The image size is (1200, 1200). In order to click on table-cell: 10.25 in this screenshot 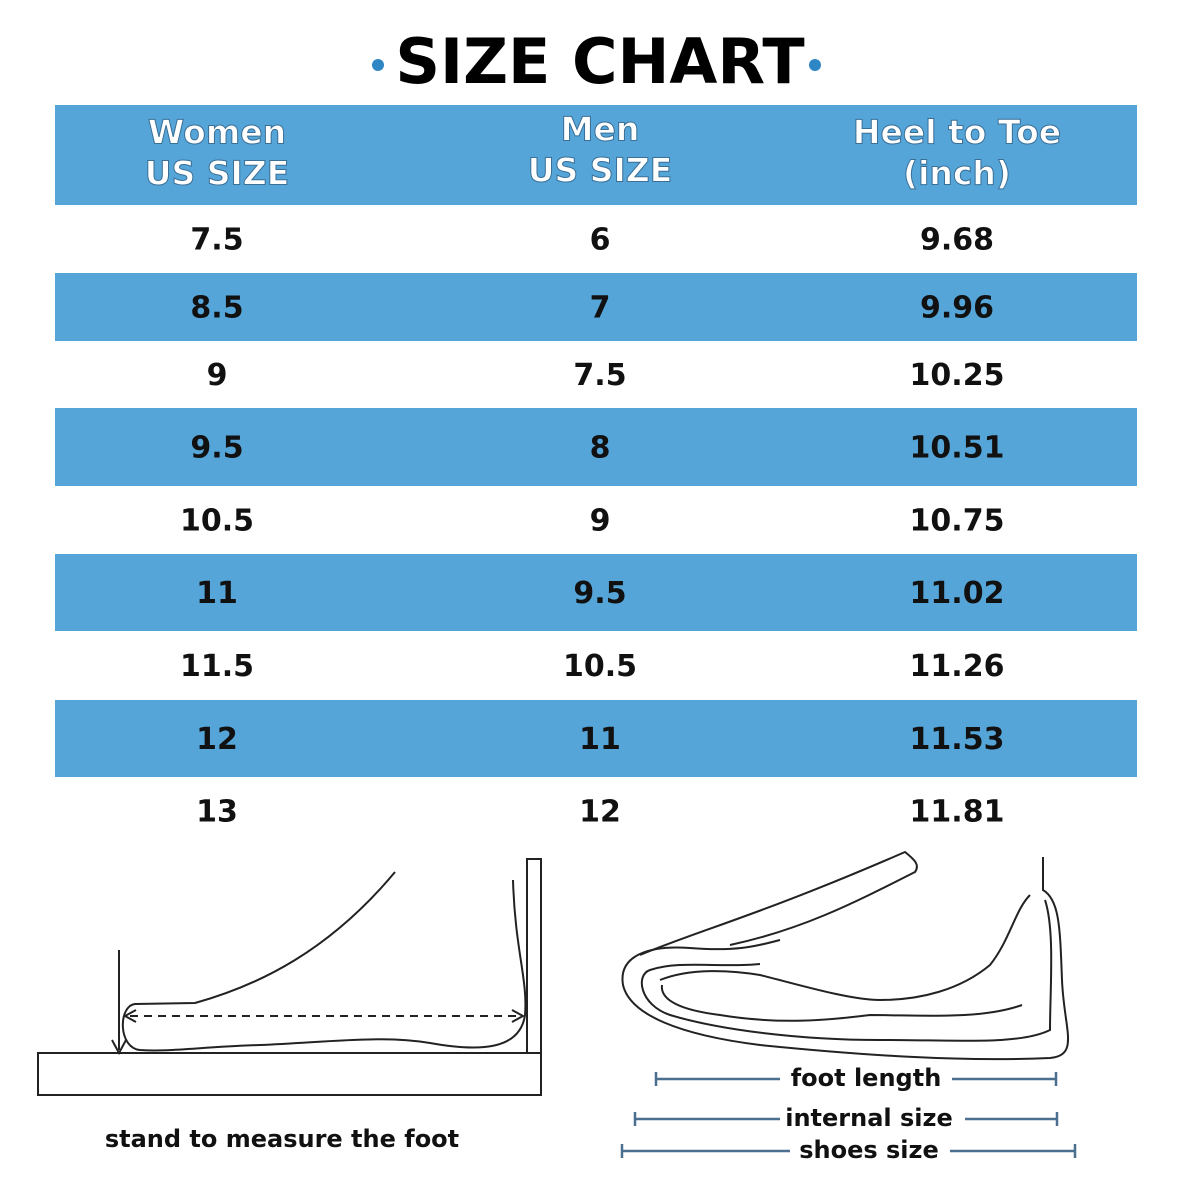, I will do `click(957, 375)`.